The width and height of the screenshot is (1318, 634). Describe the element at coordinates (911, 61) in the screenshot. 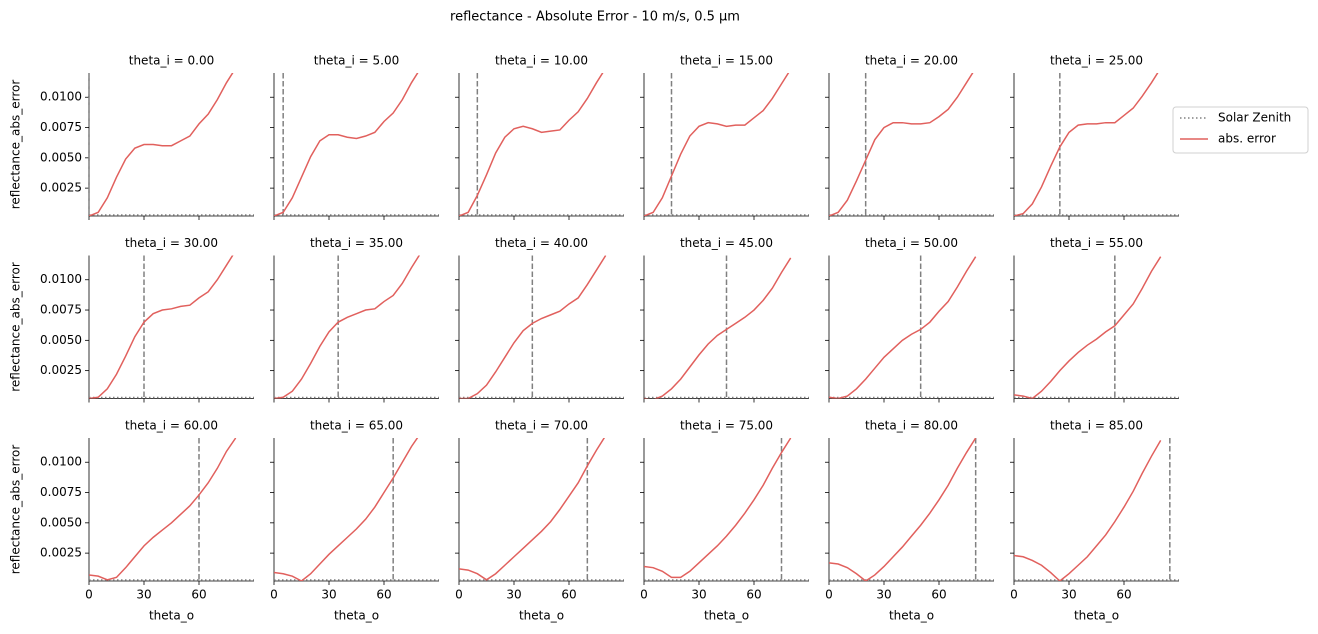

I see `panel-title: theta_i = 20.00` at that location.